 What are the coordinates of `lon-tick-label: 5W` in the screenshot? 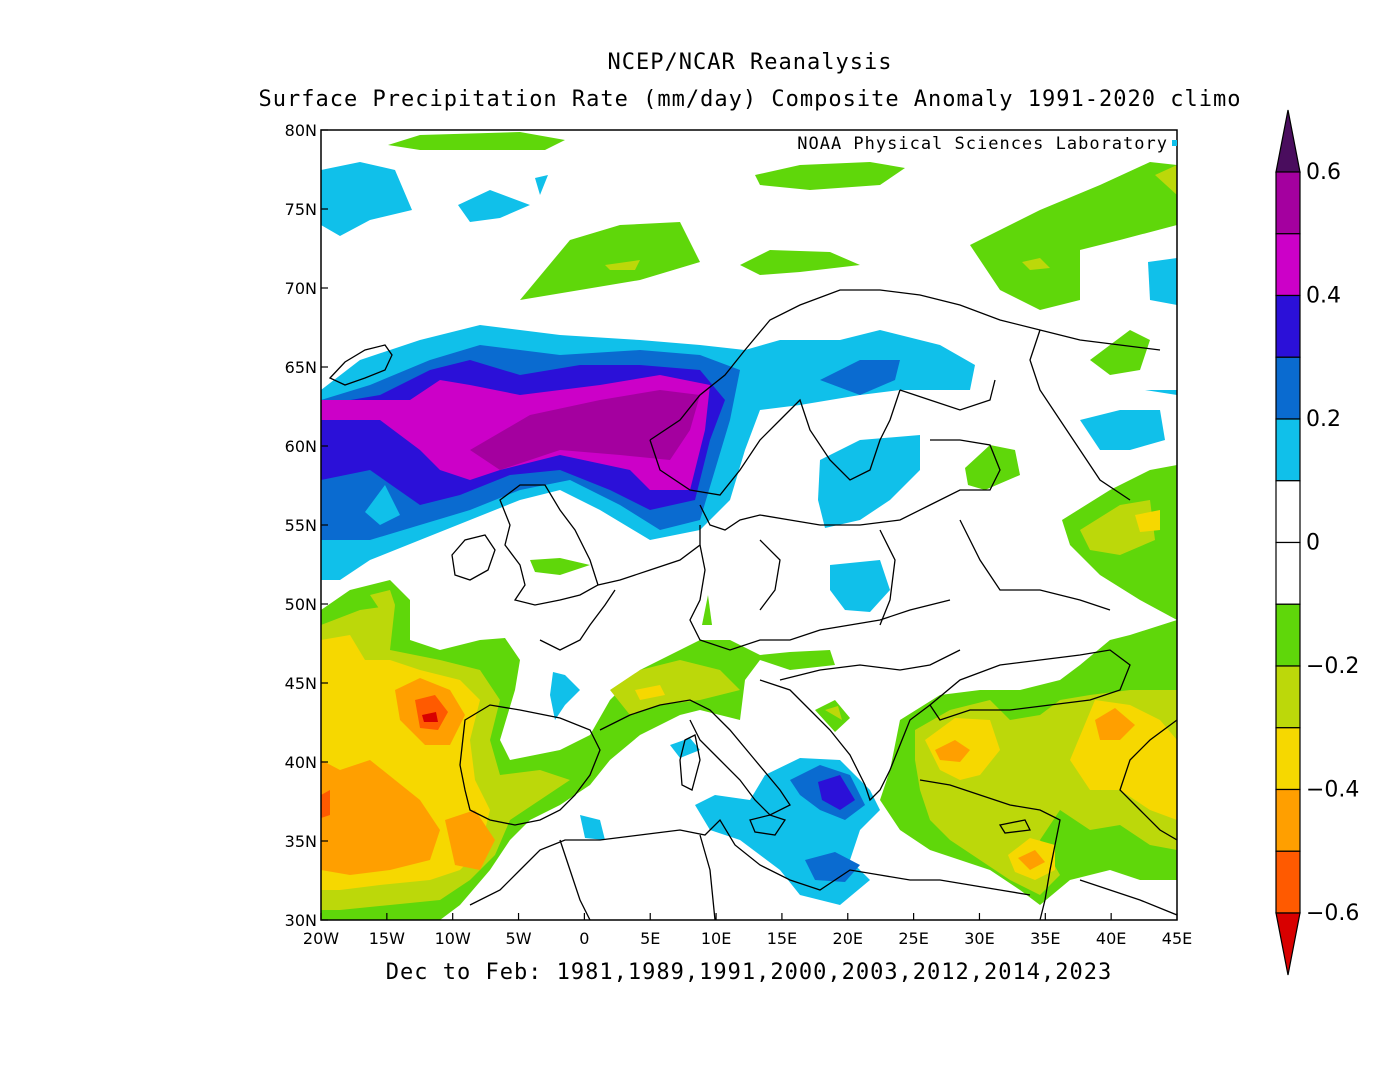 It's located at (519, 938).